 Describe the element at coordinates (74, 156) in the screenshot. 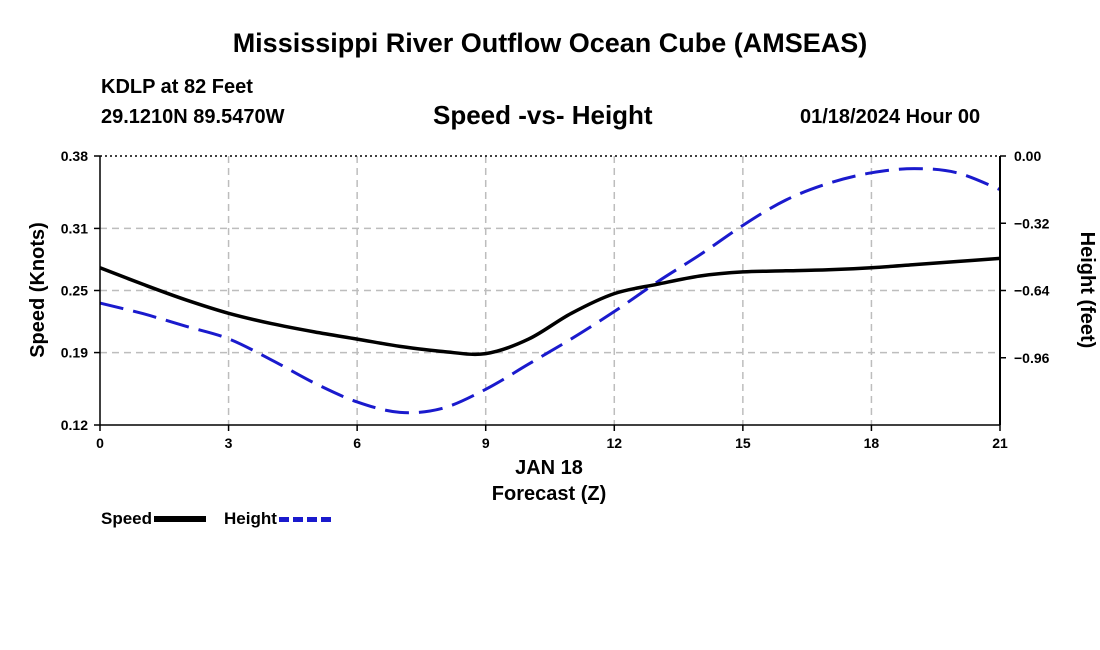

I see `y-left-tick-label: 0.38` at that location.